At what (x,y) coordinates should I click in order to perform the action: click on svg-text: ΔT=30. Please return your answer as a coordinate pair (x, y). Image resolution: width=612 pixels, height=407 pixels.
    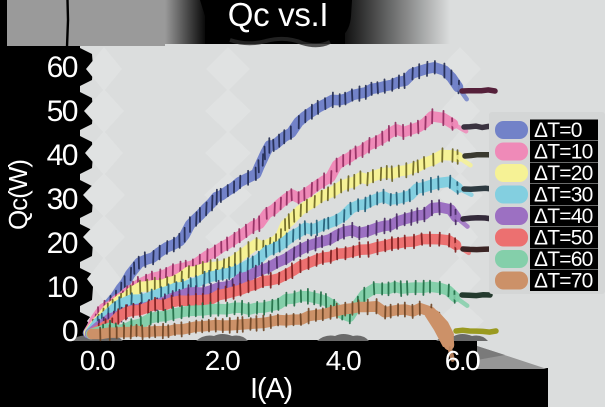
    Looking at the image, I should click on (563, 195).